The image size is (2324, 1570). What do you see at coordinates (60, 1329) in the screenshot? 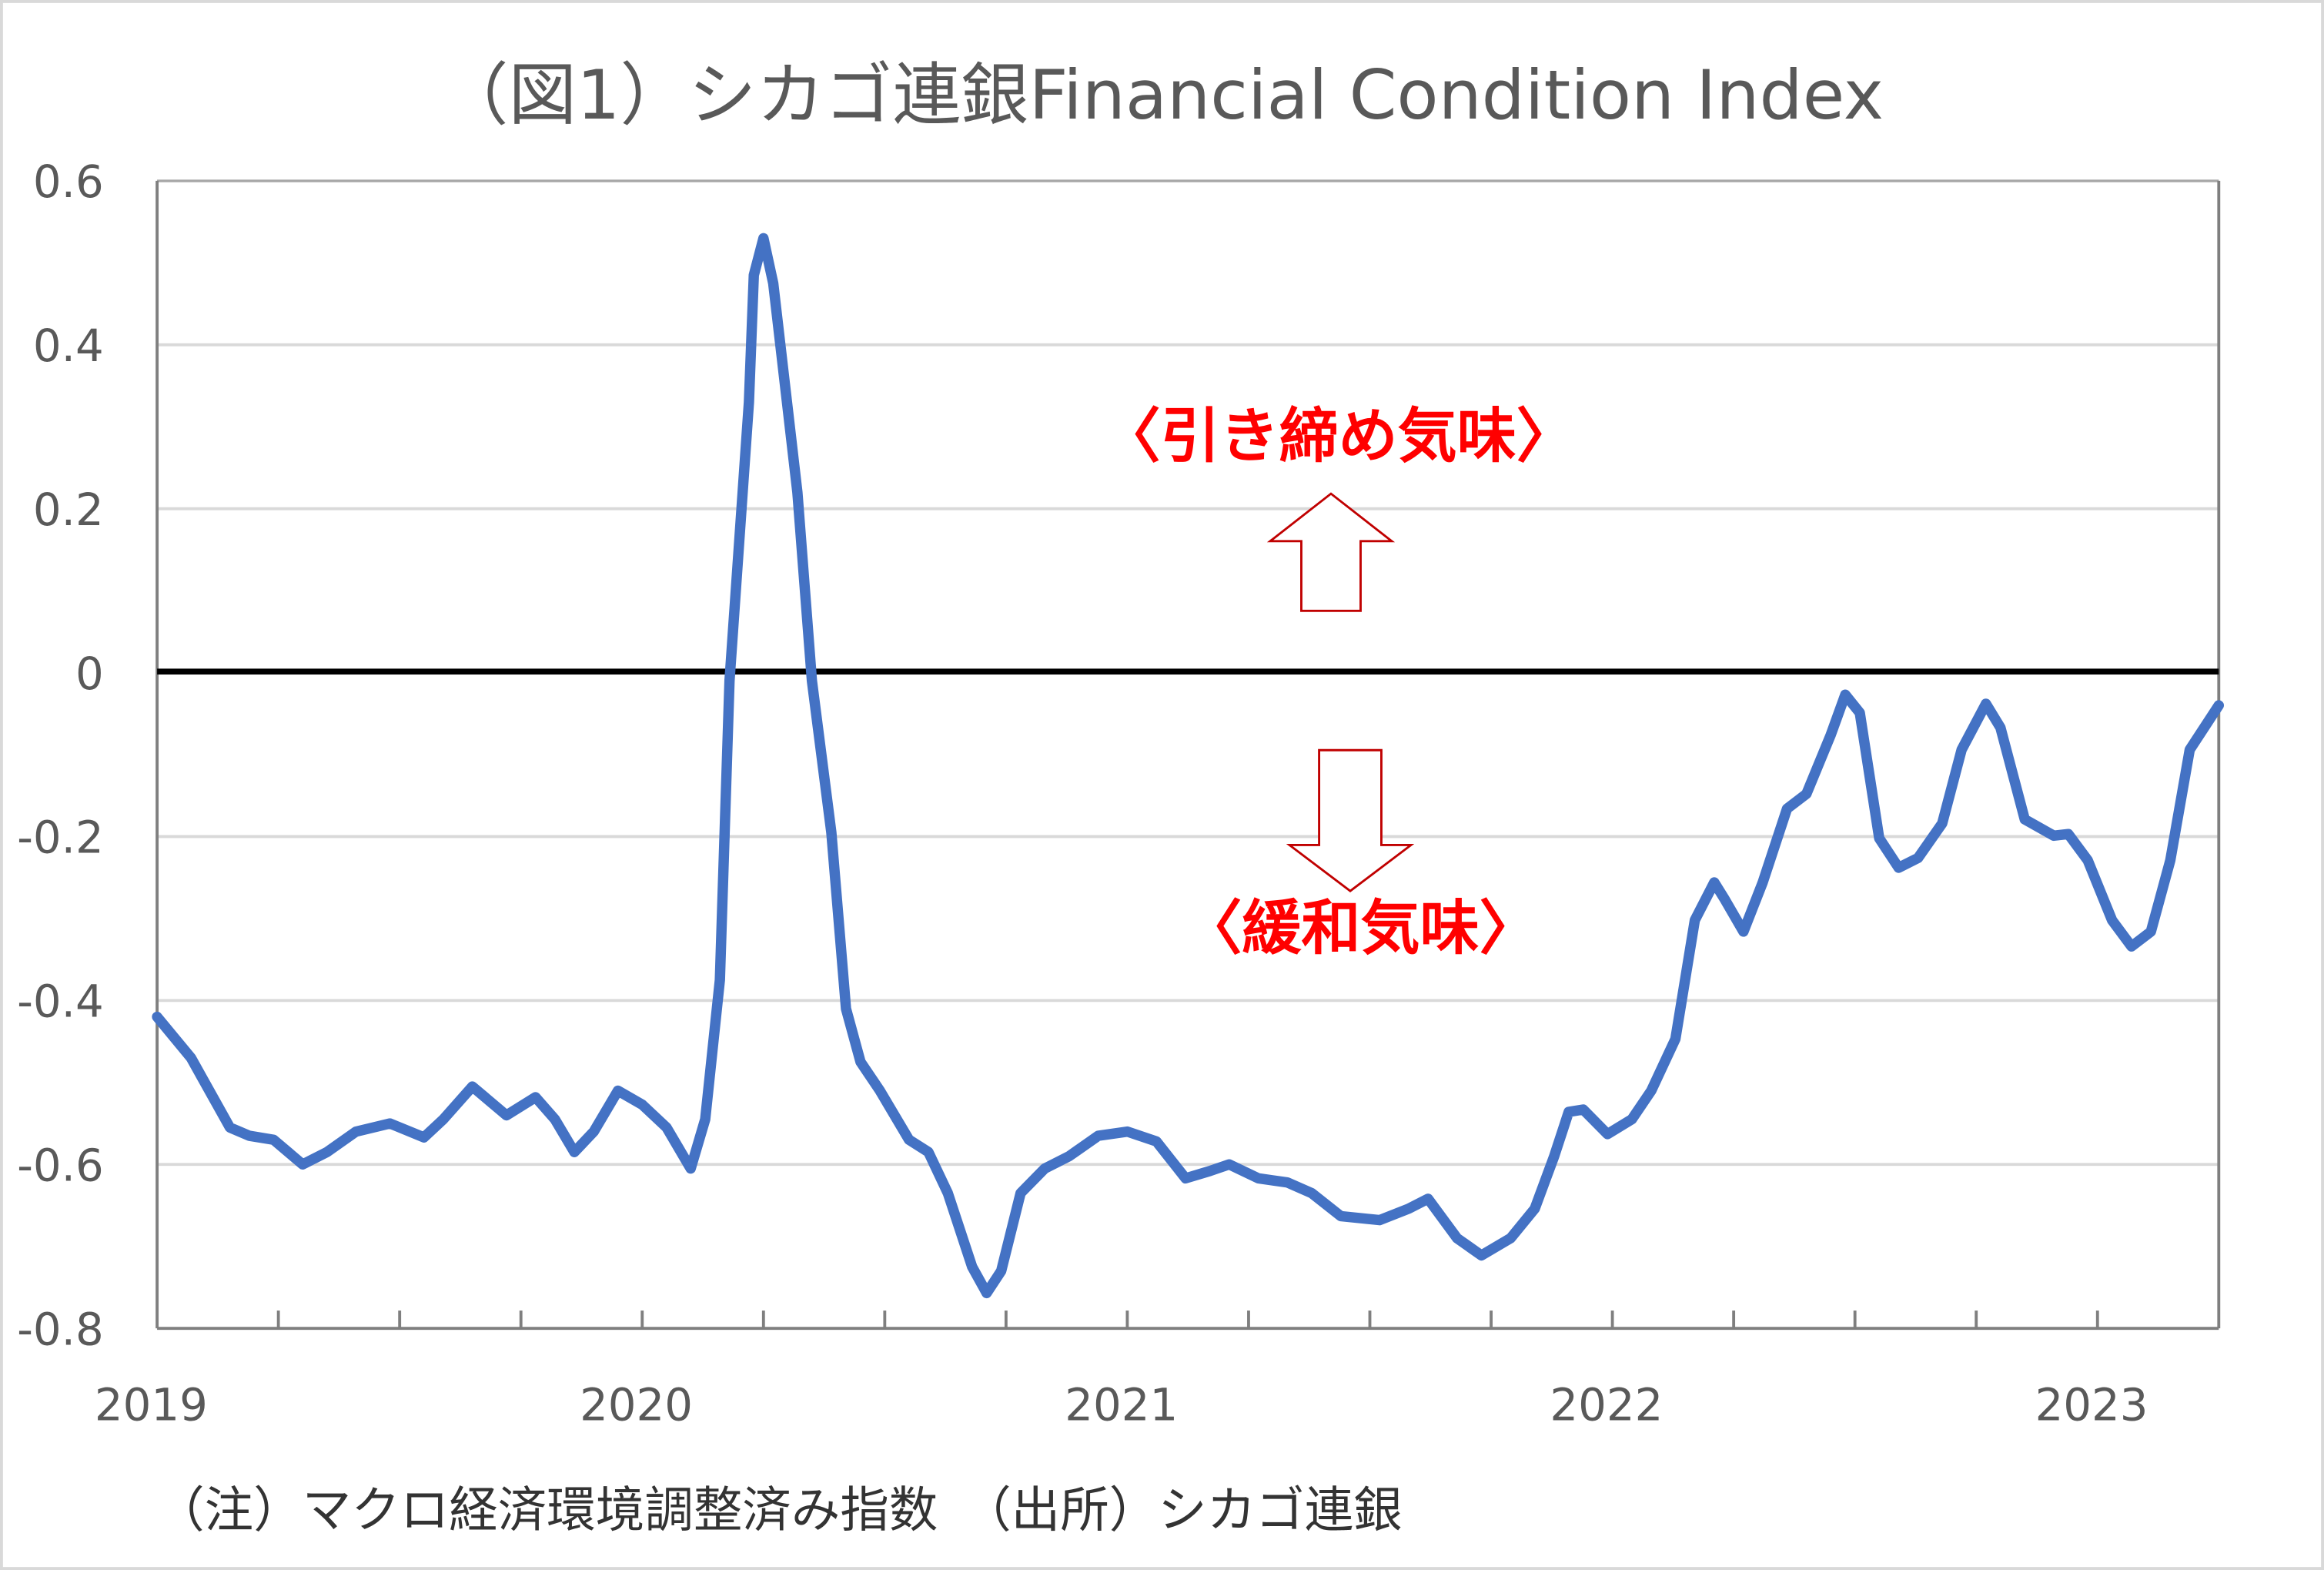
I see `y-tick-label: -0.8` at bounding box center [60, 1329].